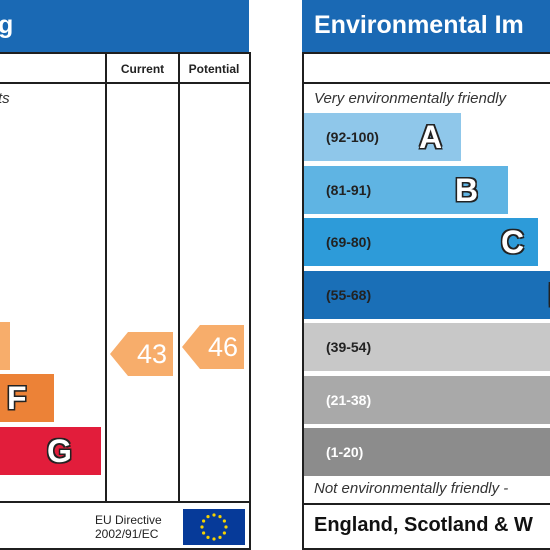 The image size is (550, 550). I want to click on eu-directive-line1: EU Directive, so click(128, 520).